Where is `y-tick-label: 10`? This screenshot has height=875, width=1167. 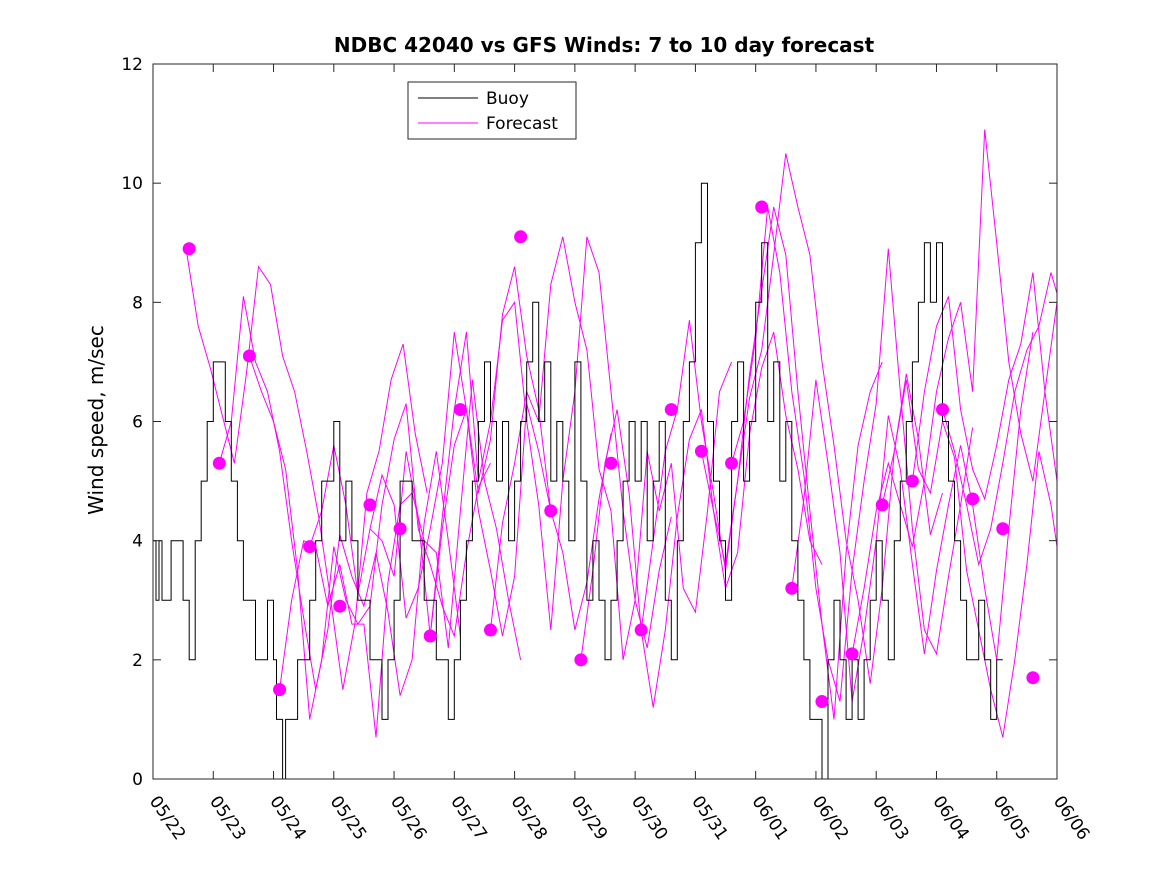 y-tick-label: 10 is located at coordinates (132, 184).